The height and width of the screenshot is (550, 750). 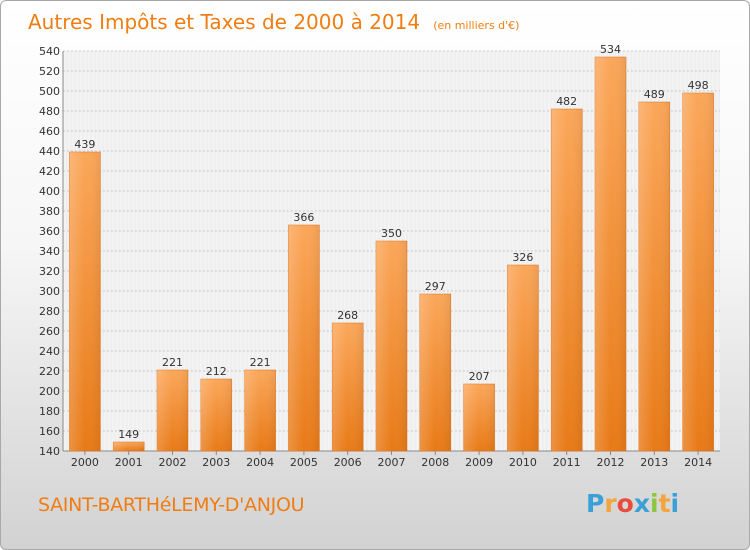 What do you see at coordinates (641, 503) in the screenshot?
I see `logo-letter: x` at bounding box center [641, 503].